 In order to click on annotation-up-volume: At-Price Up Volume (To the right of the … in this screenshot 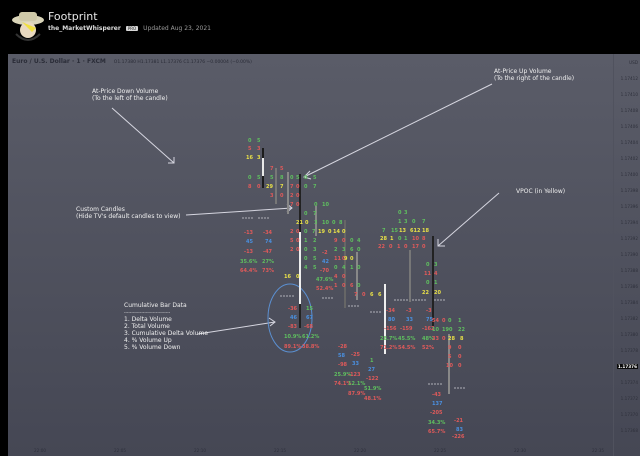, I will do `click(534, 75)`.